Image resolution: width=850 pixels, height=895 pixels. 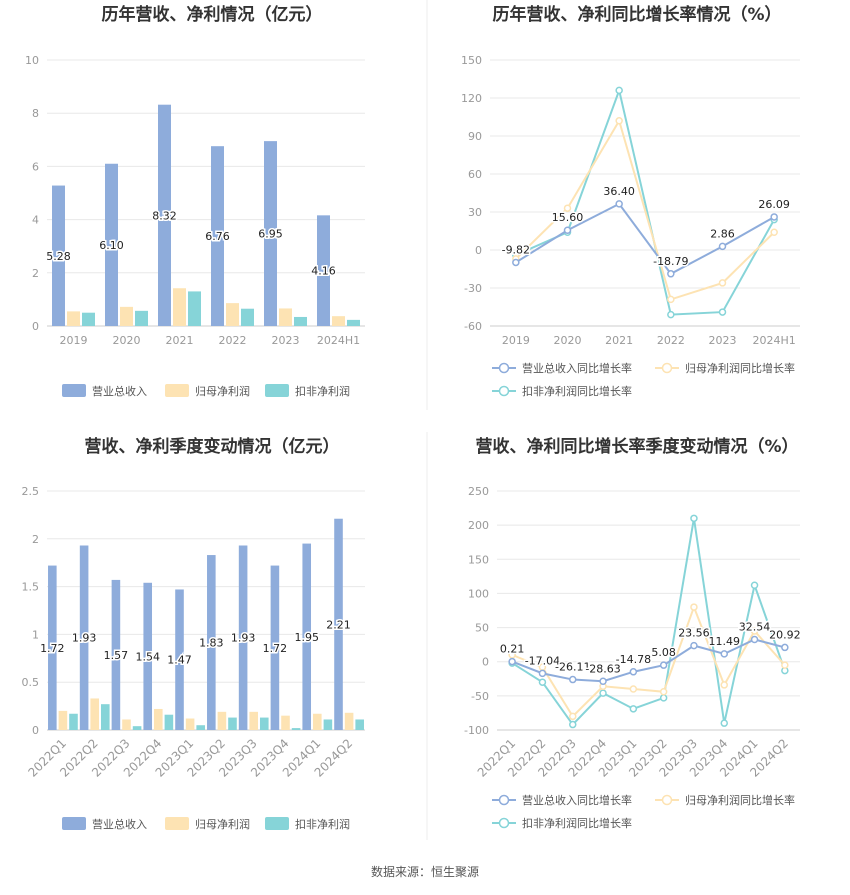 I want to click on x-tick-label: 2024H1, so click(x=774, y=340).